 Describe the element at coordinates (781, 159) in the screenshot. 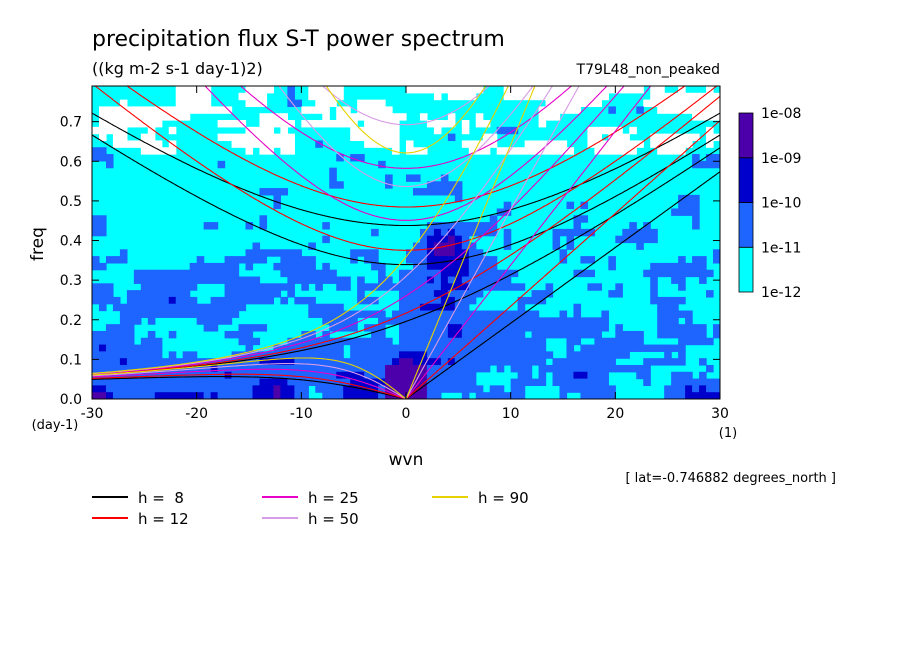

I see `colorbar-label: 1e-09` at that location.